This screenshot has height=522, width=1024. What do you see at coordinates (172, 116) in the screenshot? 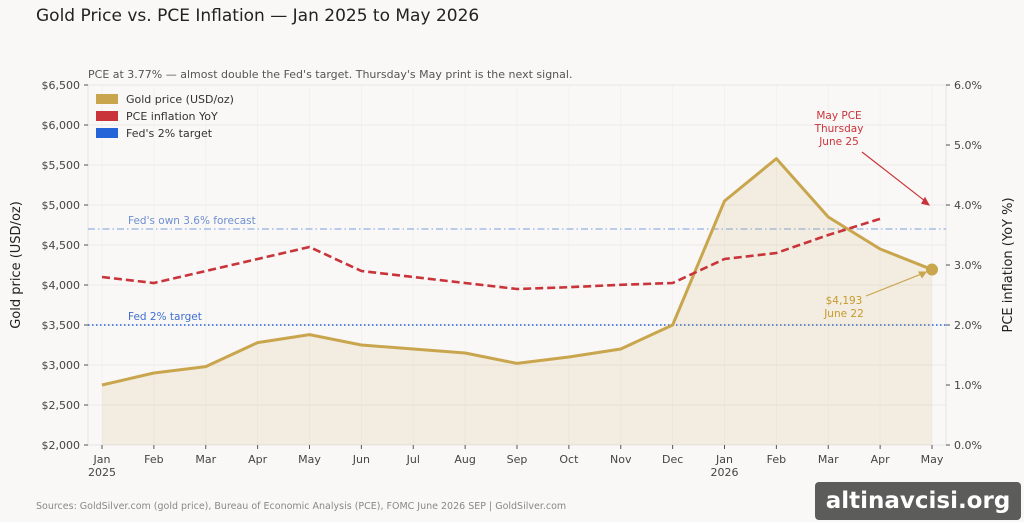
I see `legend-item-pce-label: PCE inflation YoY` at bounding box center [172, 116].